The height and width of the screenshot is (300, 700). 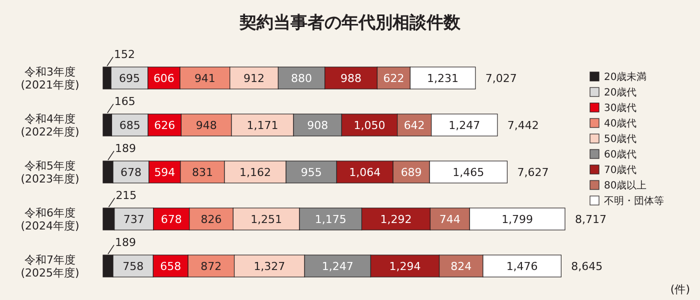 I want to click on data-label: 831, so click(x=202, y=172).